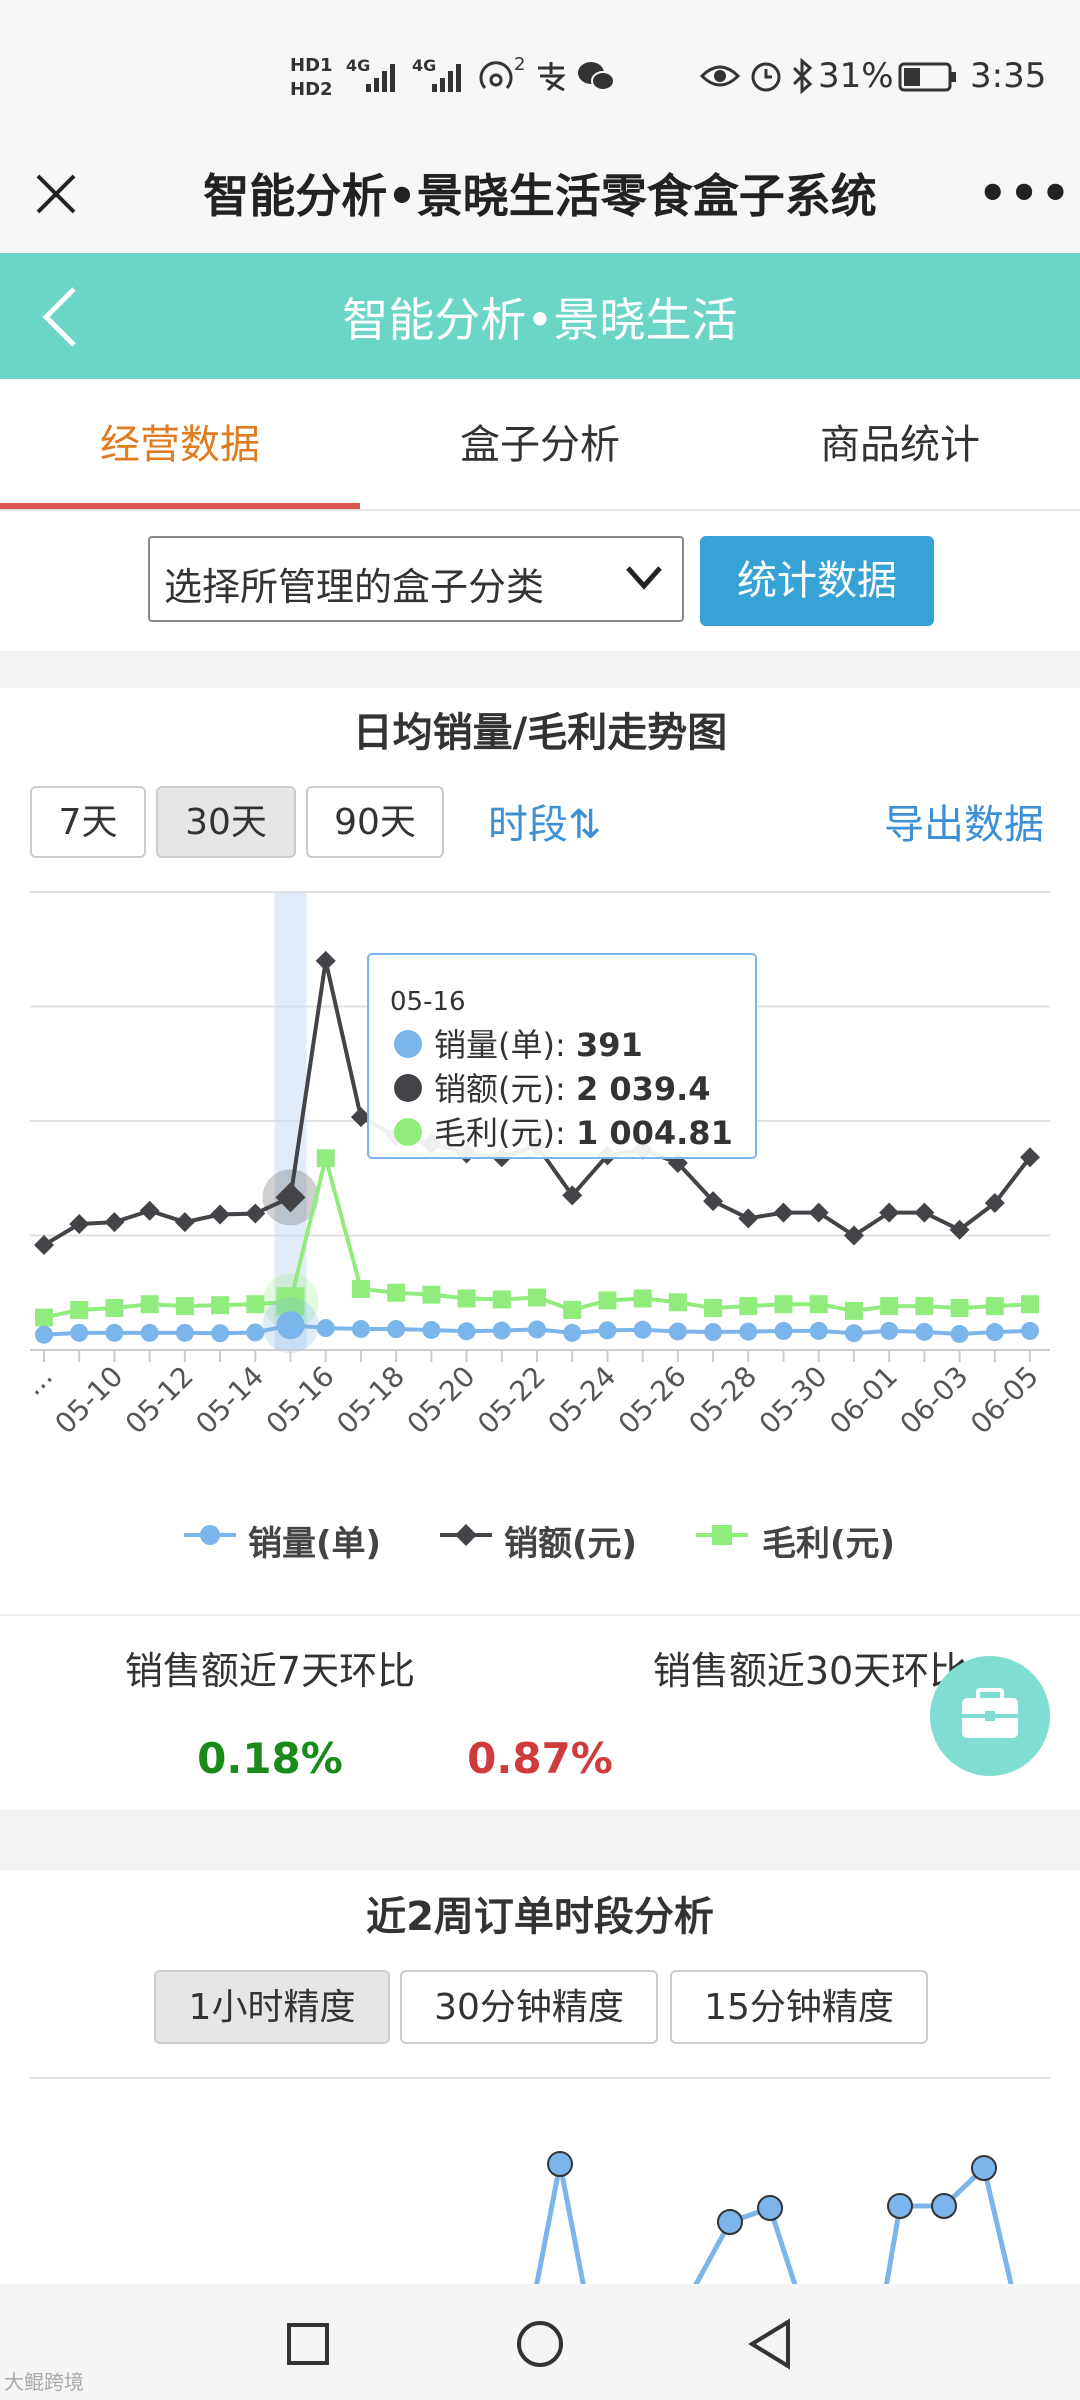 The width and height of the screenshot is (1080, 2400). I want to click on tab-business-data: 经营数据, so click(180, 445).